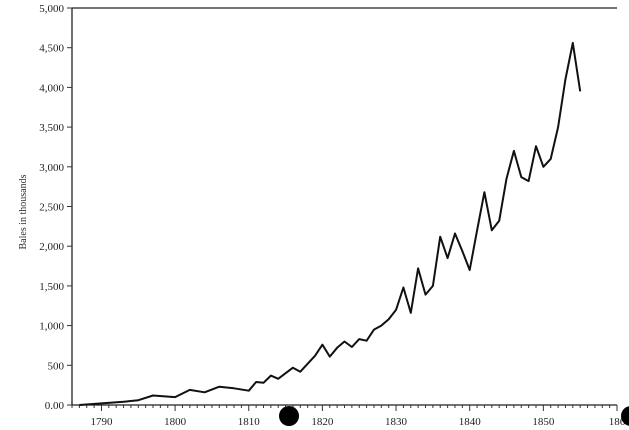 The width and height of the screenshot is (629, 430). I want to click on y-tick-label: 0.00, so click(55, 406).